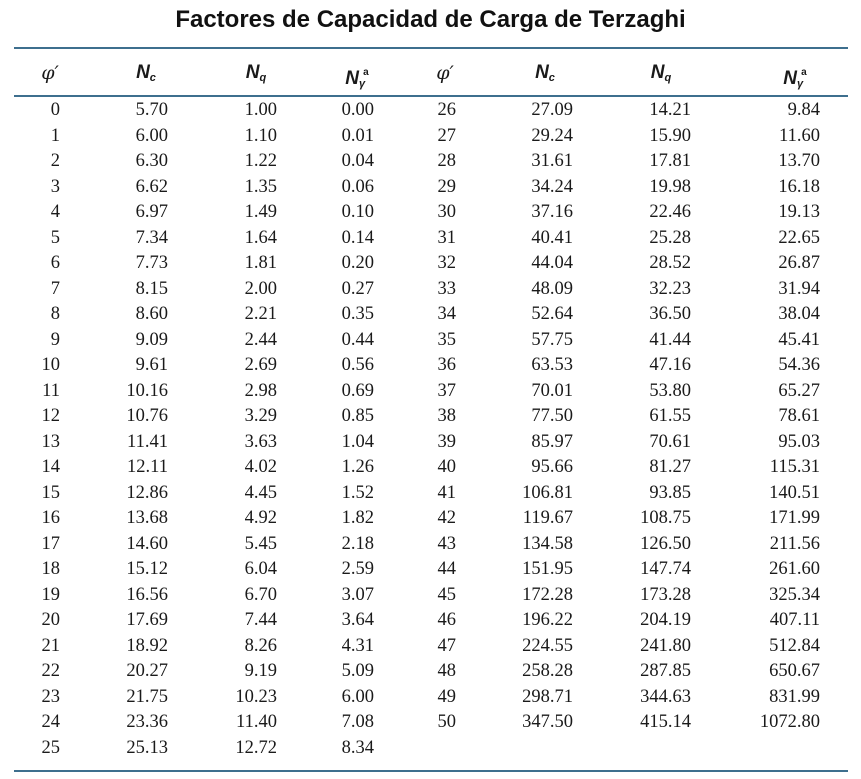  What do you see at coordinates (670, 288) in the screenshot?
I see `cell-right-nq: 32.23` at bounding box center [670, 288].